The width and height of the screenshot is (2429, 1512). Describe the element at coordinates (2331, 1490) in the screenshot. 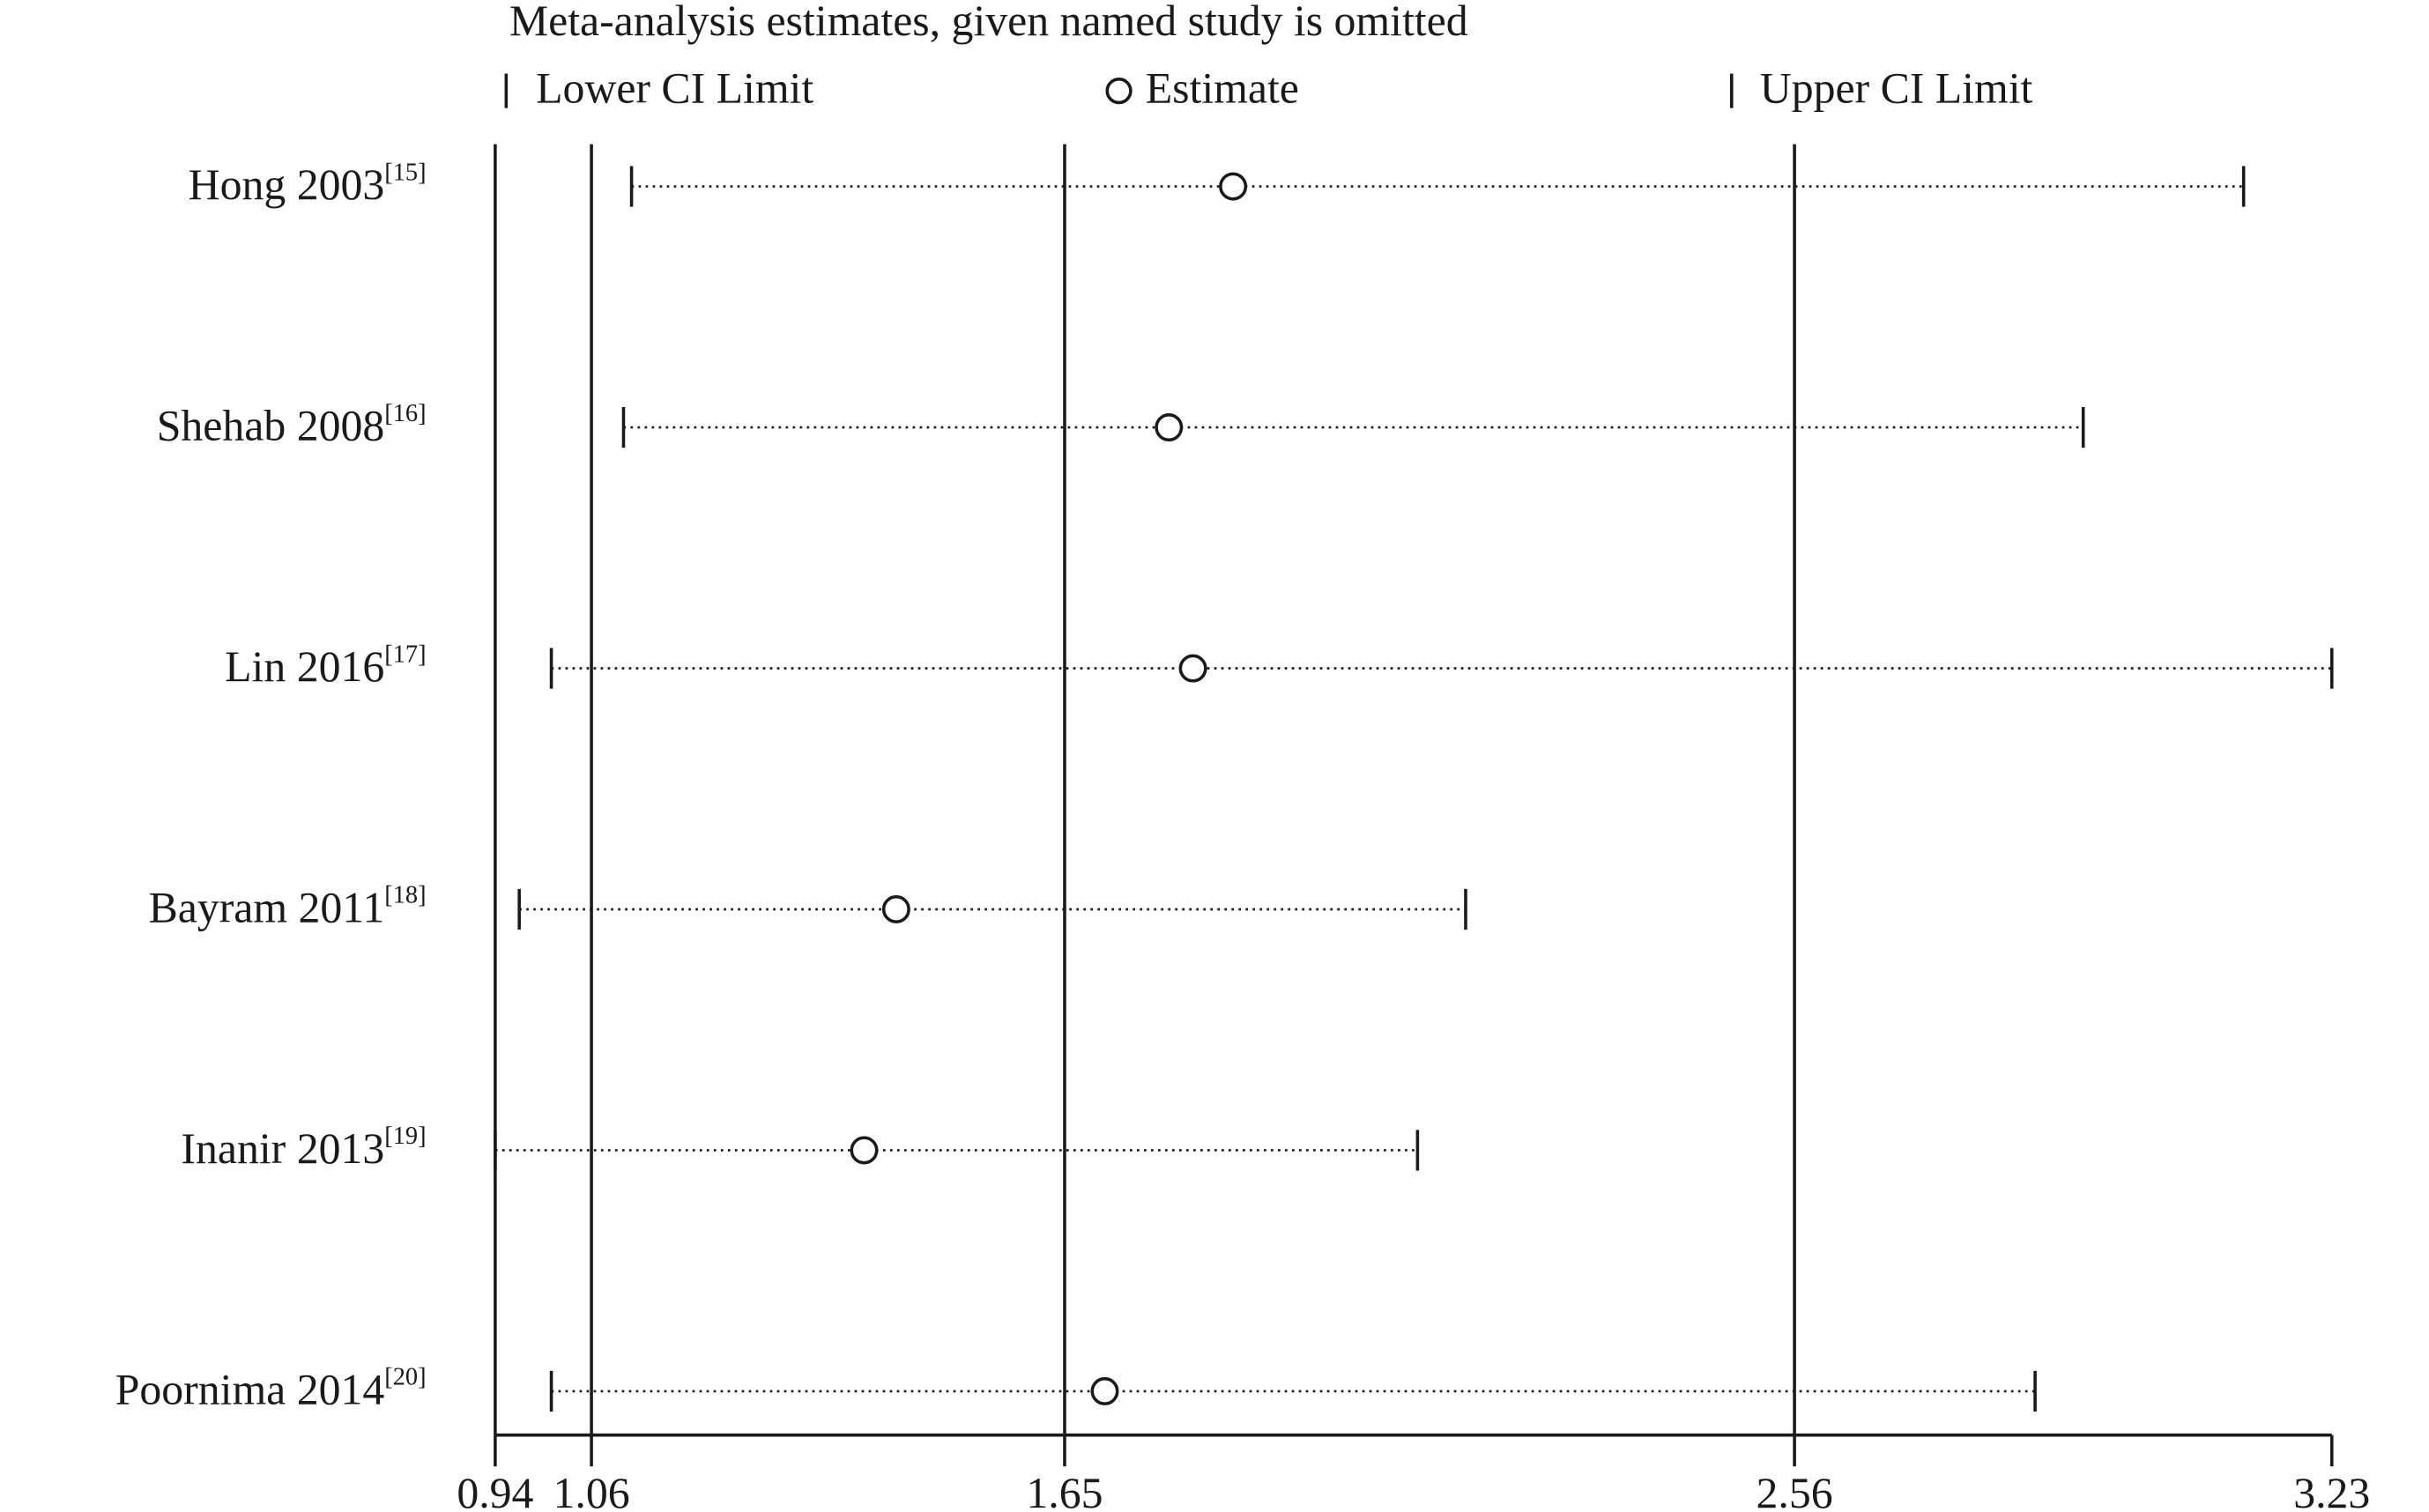

I see `x-tick-label: 3.23` at that location.